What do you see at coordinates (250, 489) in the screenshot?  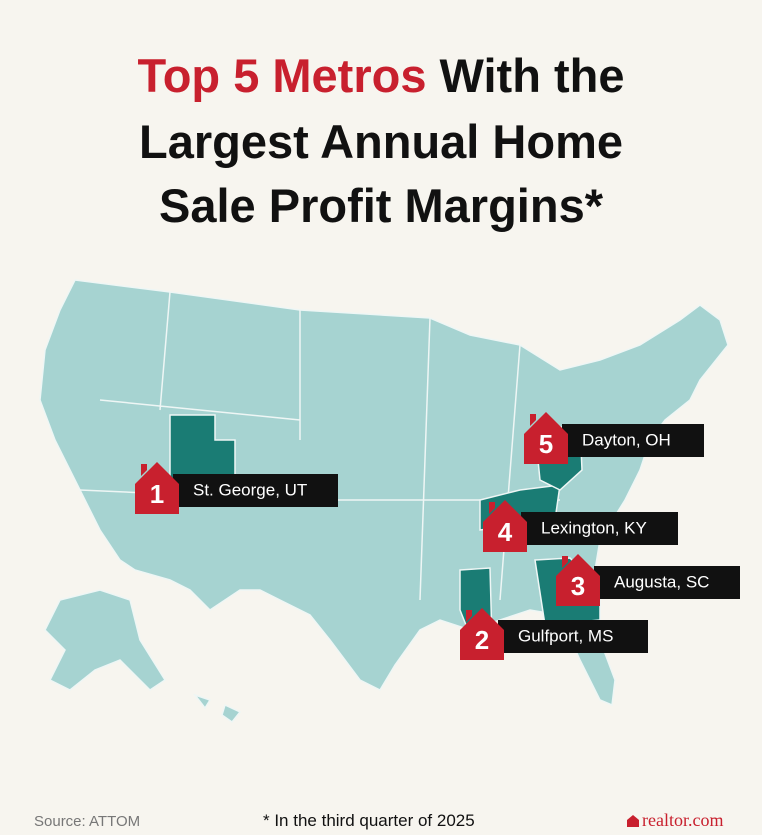 I see `metro-label: St. George, UT` at bounding box center [250, 489].